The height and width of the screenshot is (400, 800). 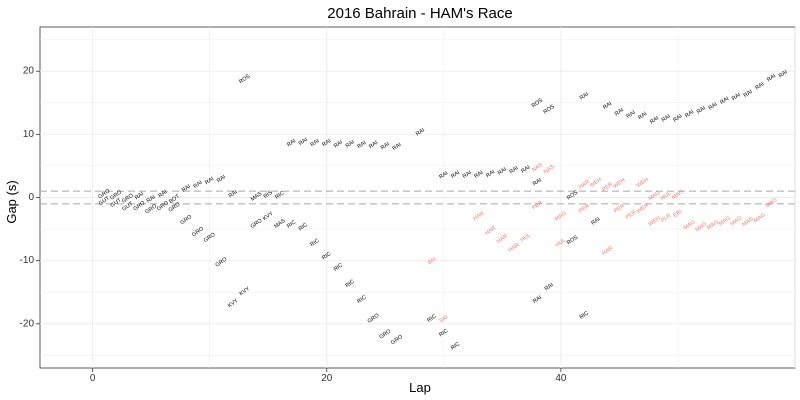 I want to click on y-tick-label: 10, so click(x=29, y=134).